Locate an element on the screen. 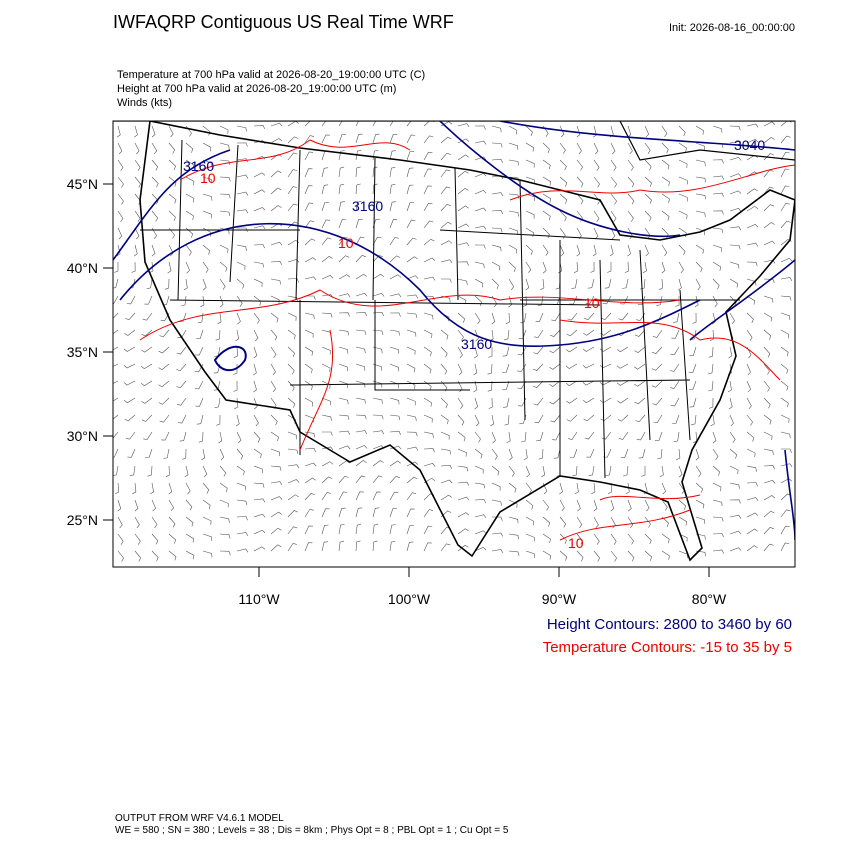 This screenshot has width=850, height=855. lat-label: 45°N is located at coordinates (82, 184).